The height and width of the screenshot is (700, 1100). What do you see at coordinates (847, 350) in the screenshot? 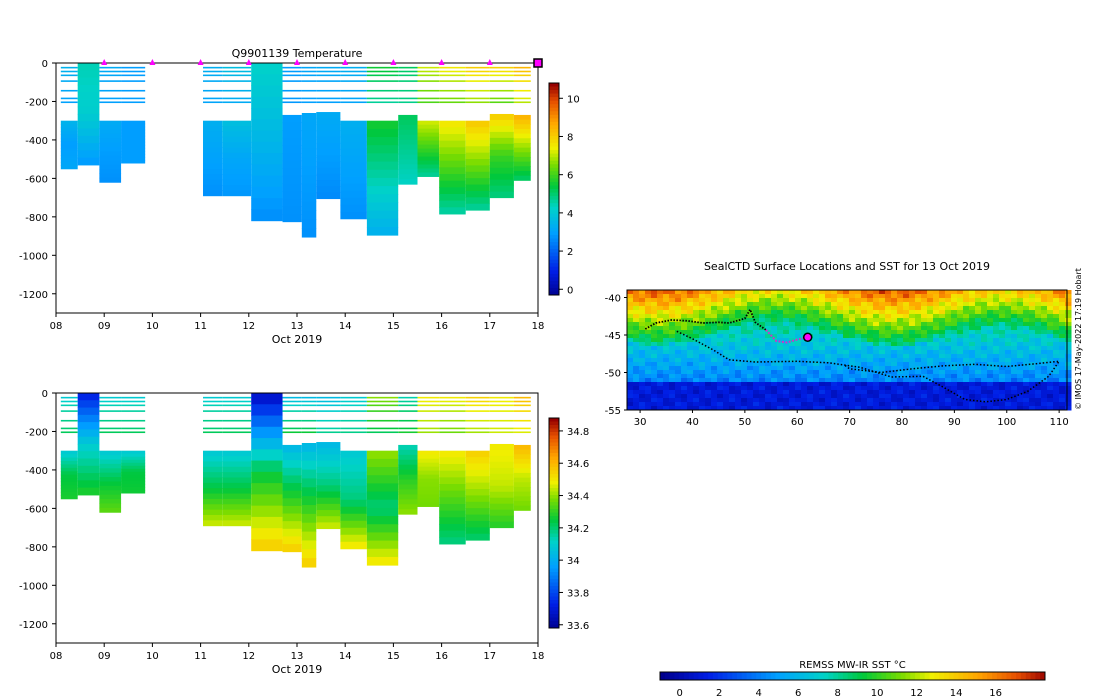
I see `map-frame` at bounding box center [847, 350].